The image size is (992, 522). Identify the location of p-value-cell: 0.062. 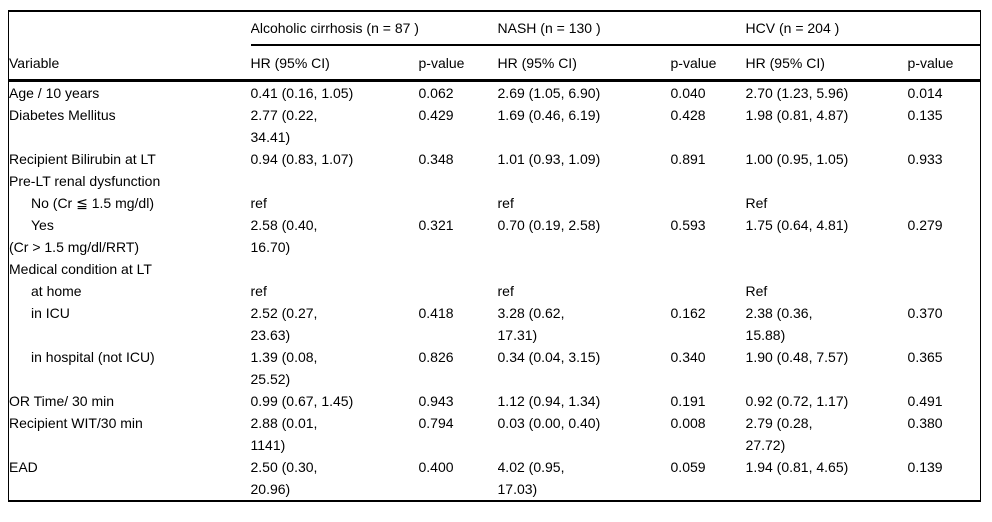
(436, 93).